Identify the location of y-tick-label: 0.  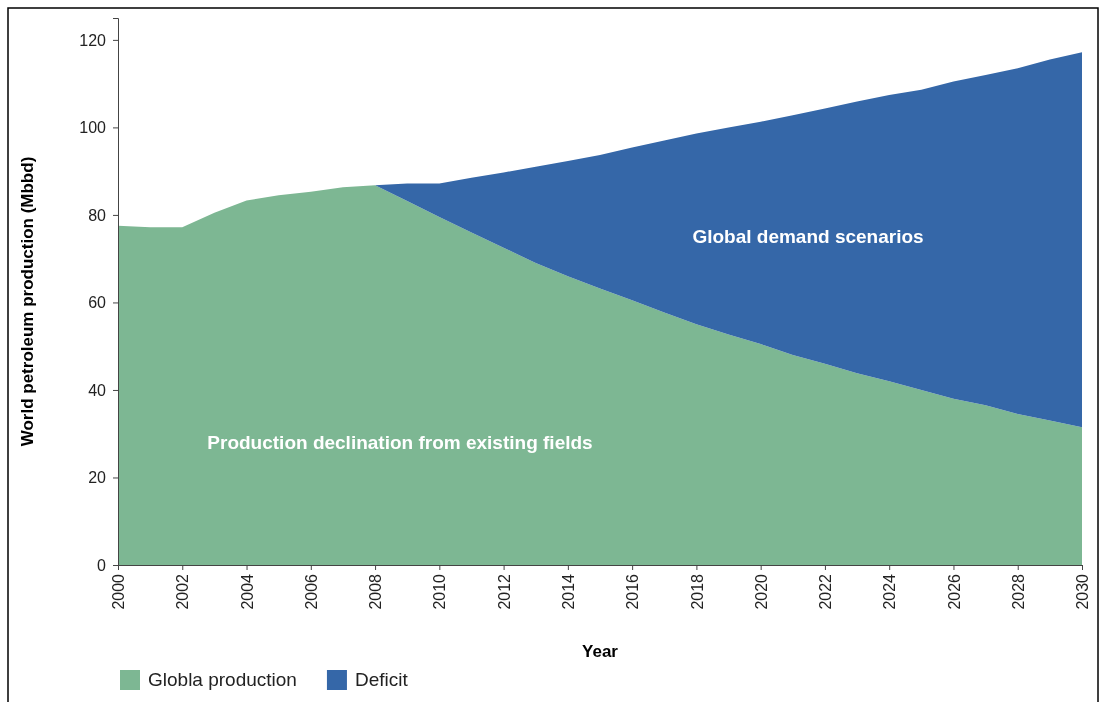
(102, 565).